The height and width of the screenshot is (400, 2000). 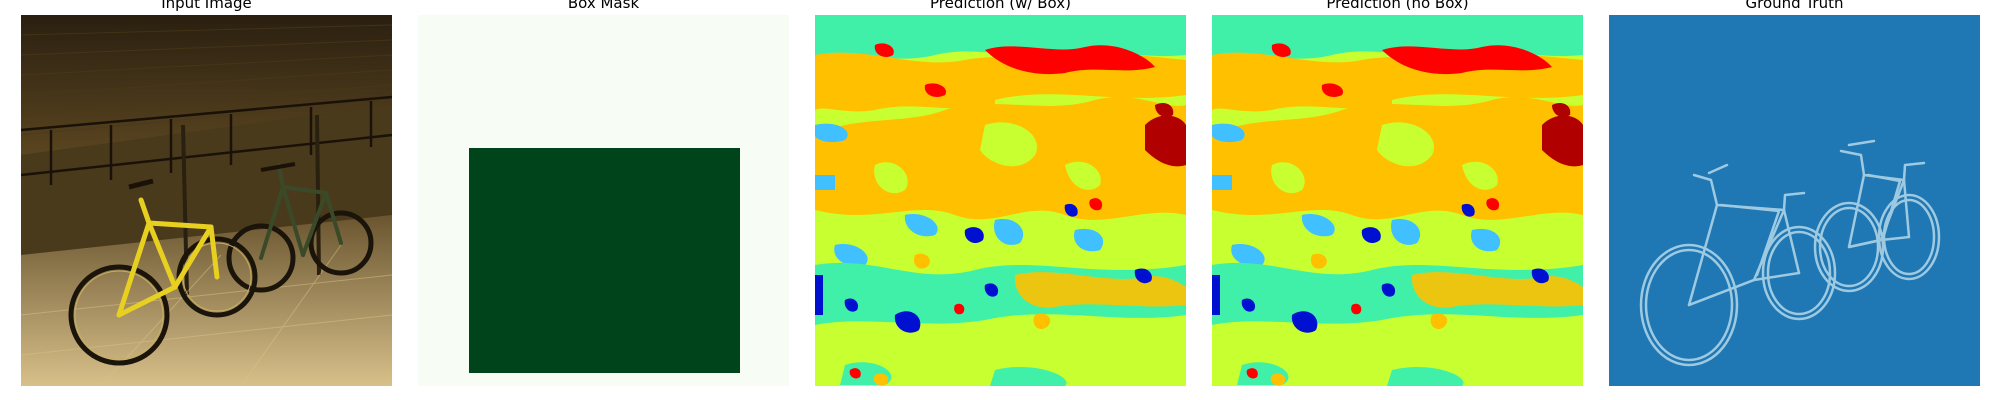 What do you see at coordinates (1000, 6) in the screenshot?
I see `prediction-with-box-title: Prediction (w/ Box)` at bounding box center [1000, 6].